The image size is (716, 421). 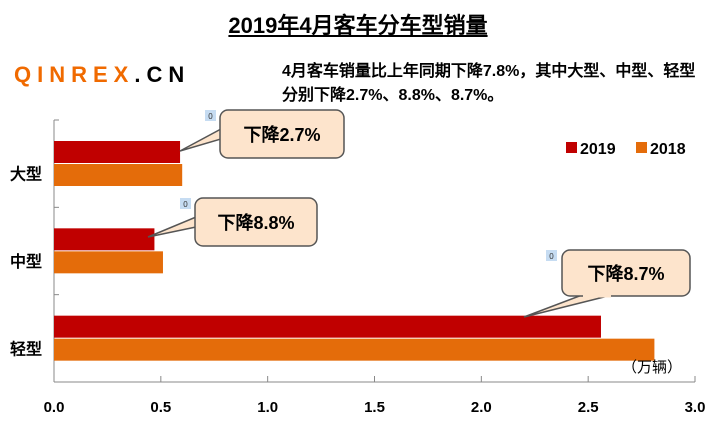 I want to click on x-tick-label: 1.5, so click(x=374, y=407).